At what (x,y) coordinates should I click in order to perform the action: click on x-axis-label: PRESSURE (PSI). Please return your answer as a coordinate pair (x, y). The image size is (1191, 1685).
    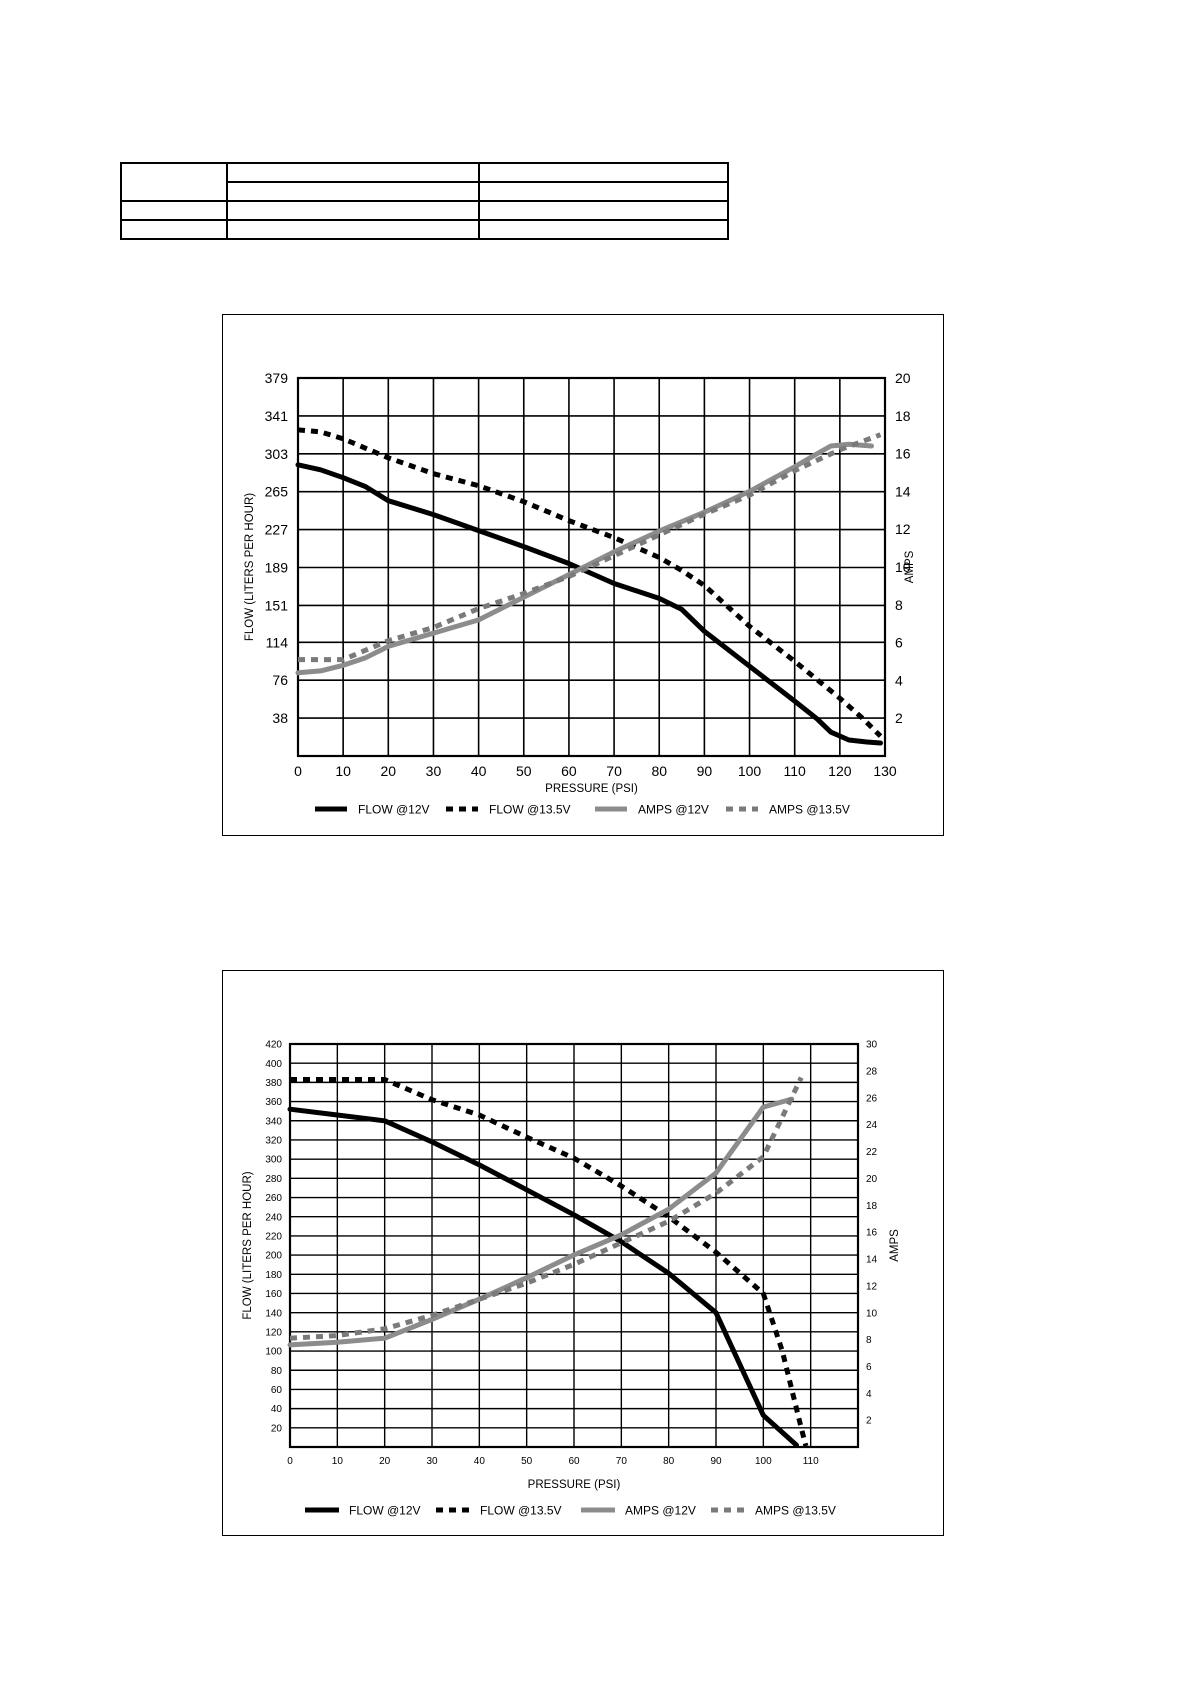
    Looking at the image, I should click on (574, 1485).